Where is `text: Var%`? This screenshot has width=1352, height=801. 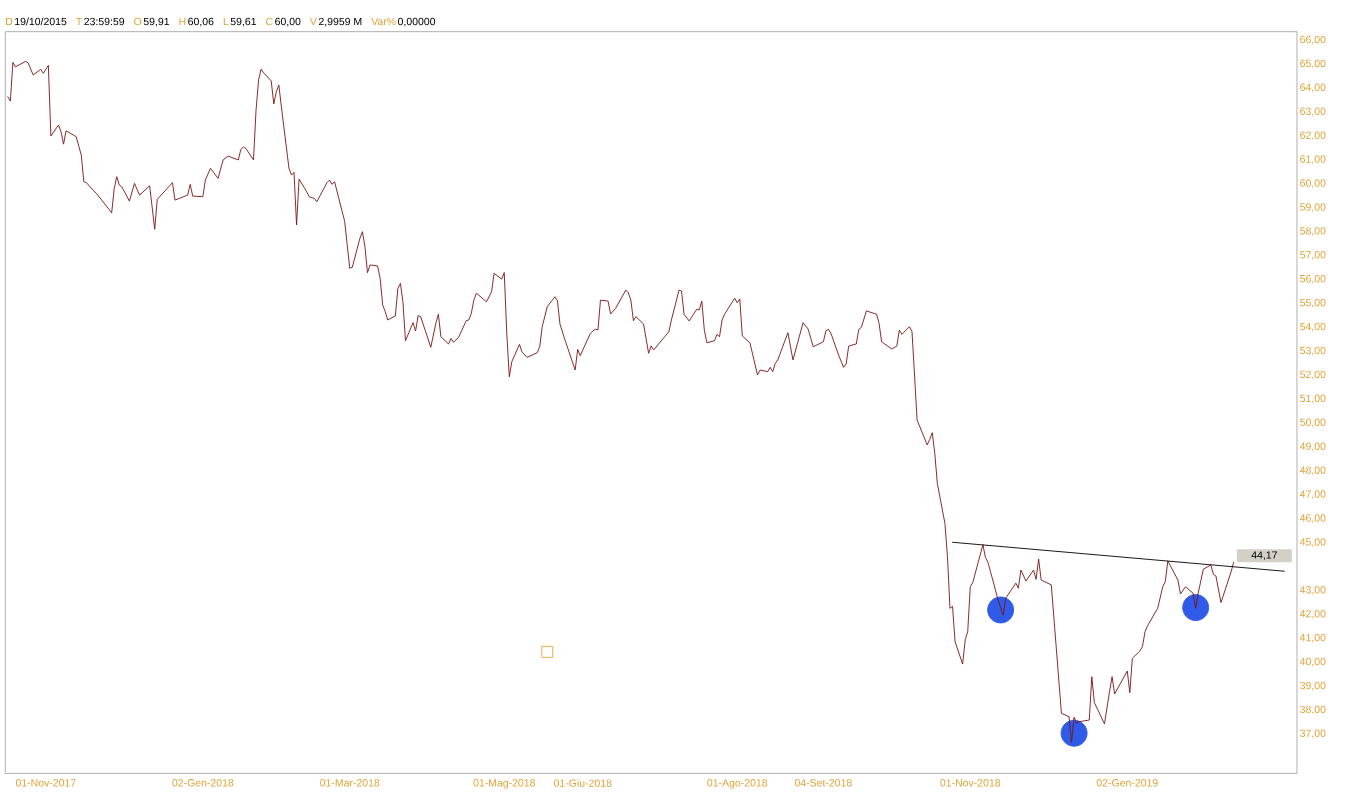 text: Var% is located at coordinates (383, 21).